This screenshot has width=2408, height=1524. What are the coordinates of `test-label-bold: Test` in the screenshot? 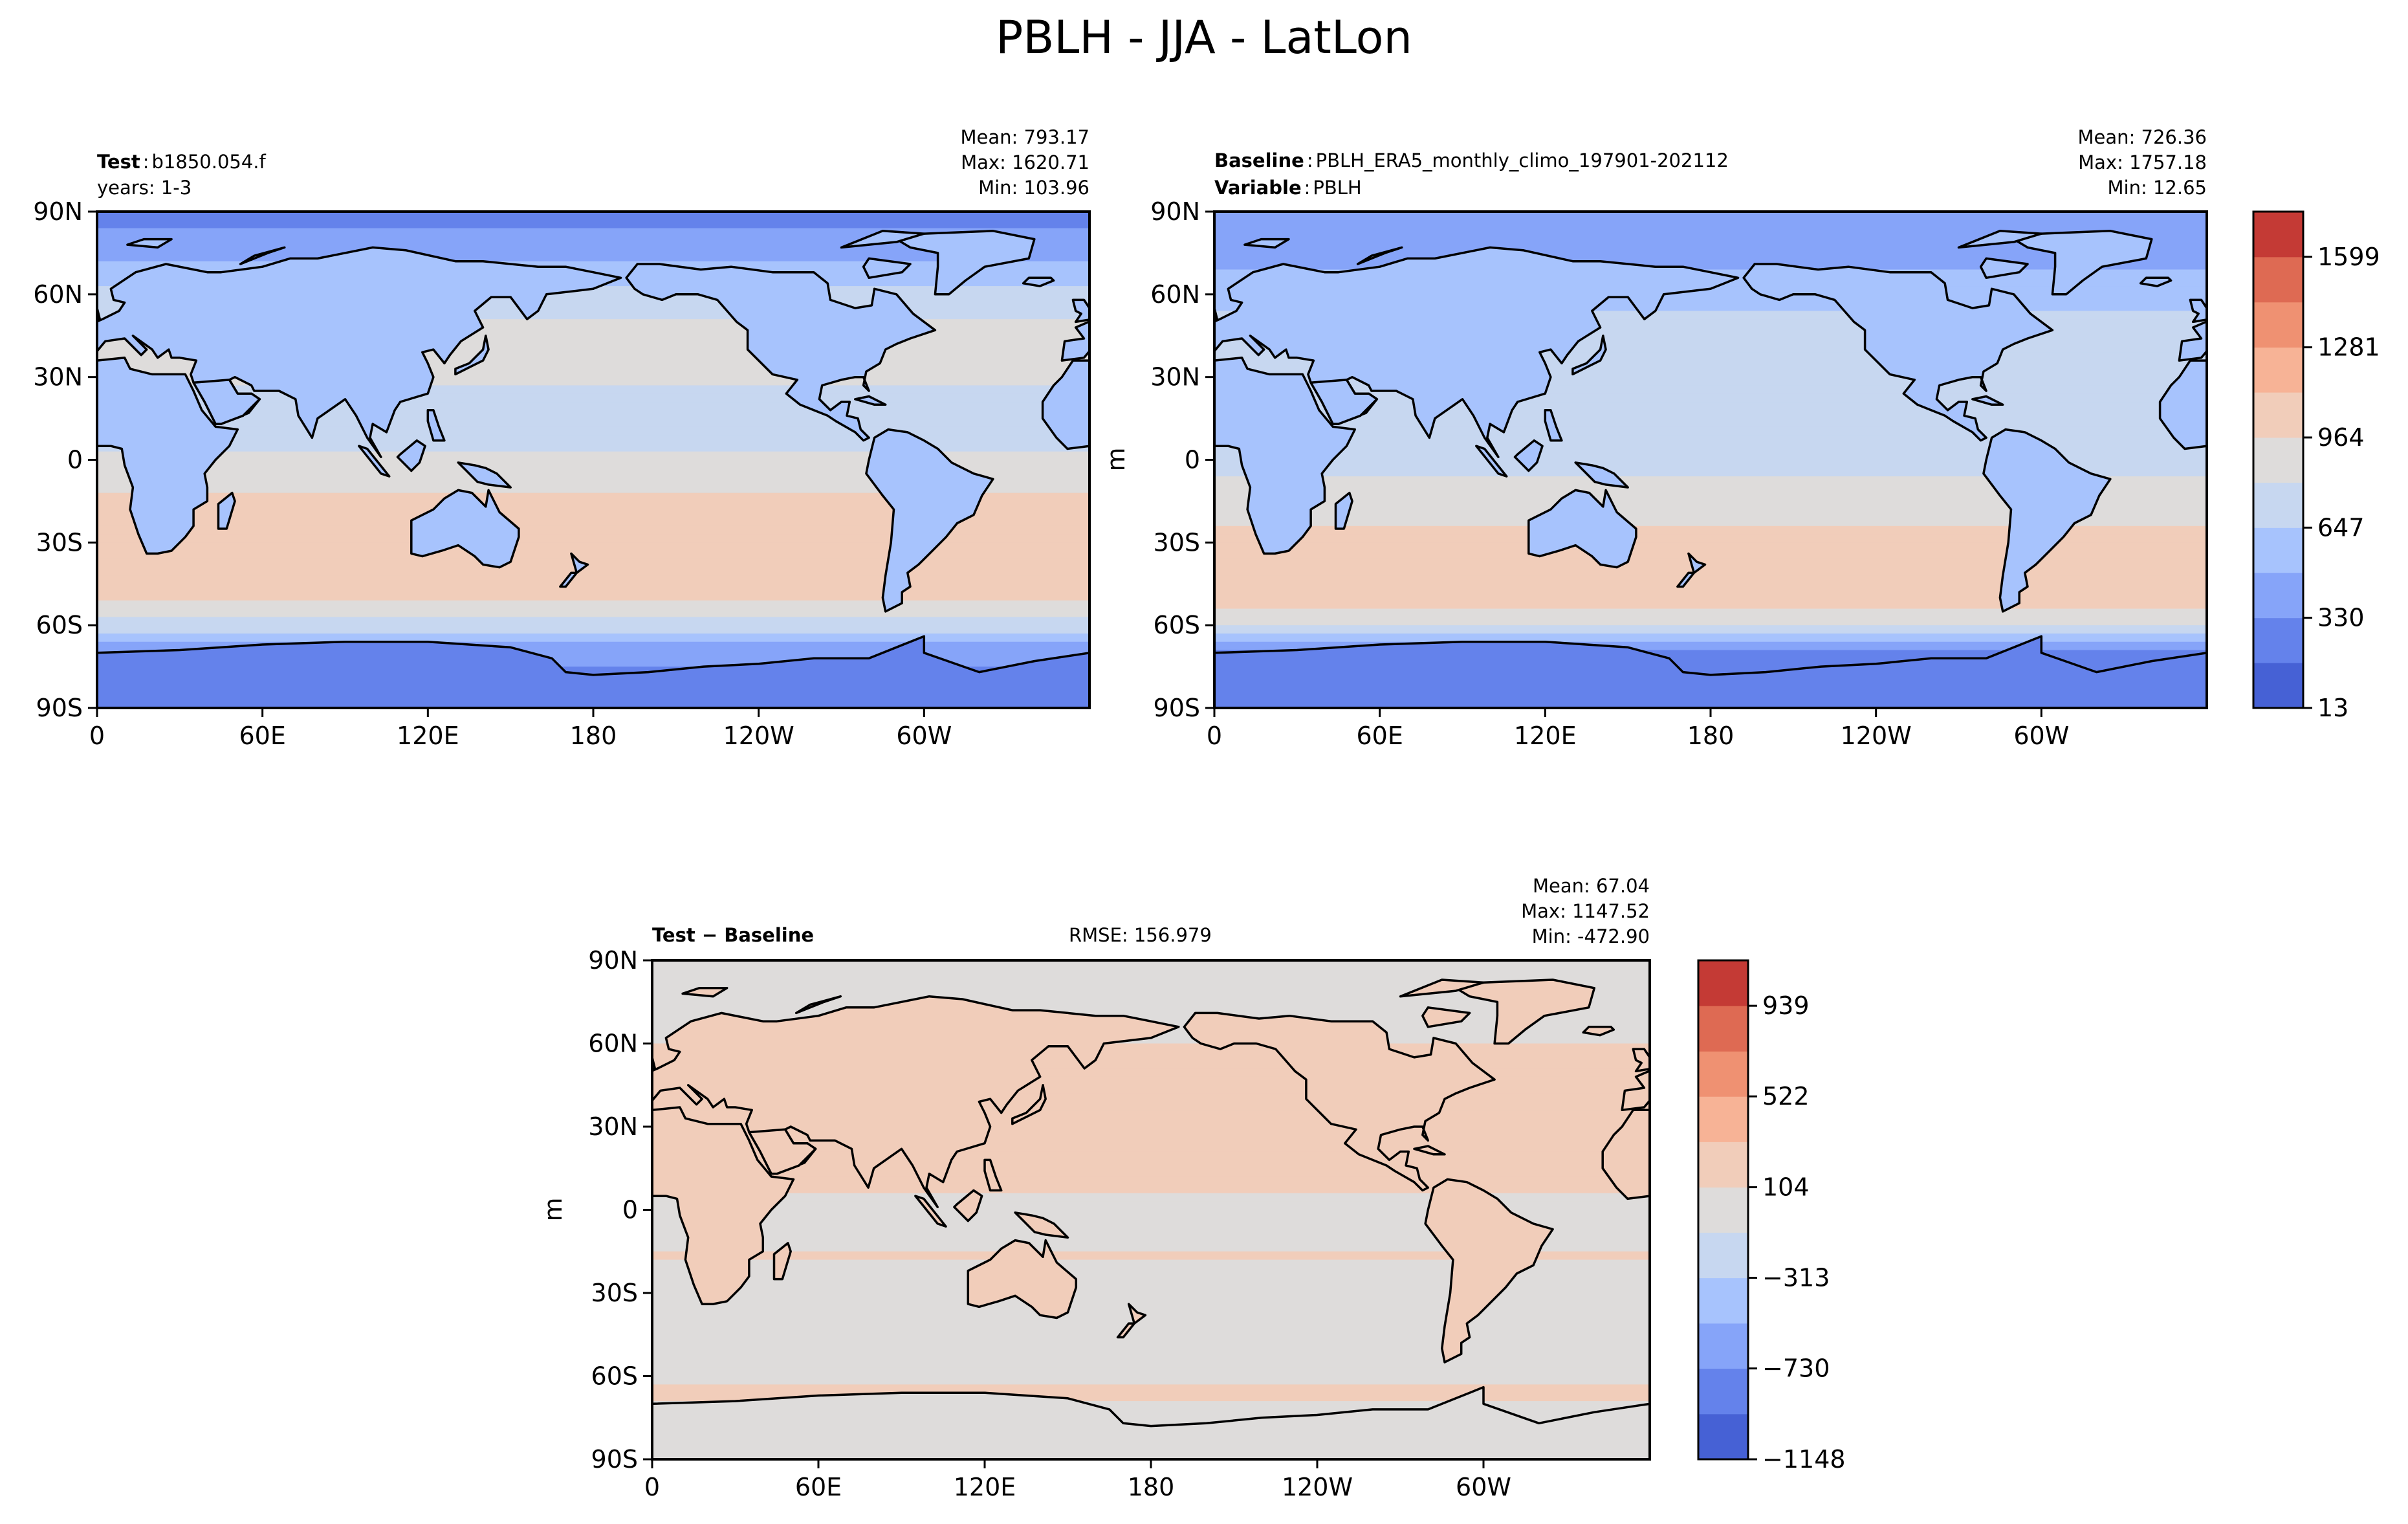 It's located at (119, 162).